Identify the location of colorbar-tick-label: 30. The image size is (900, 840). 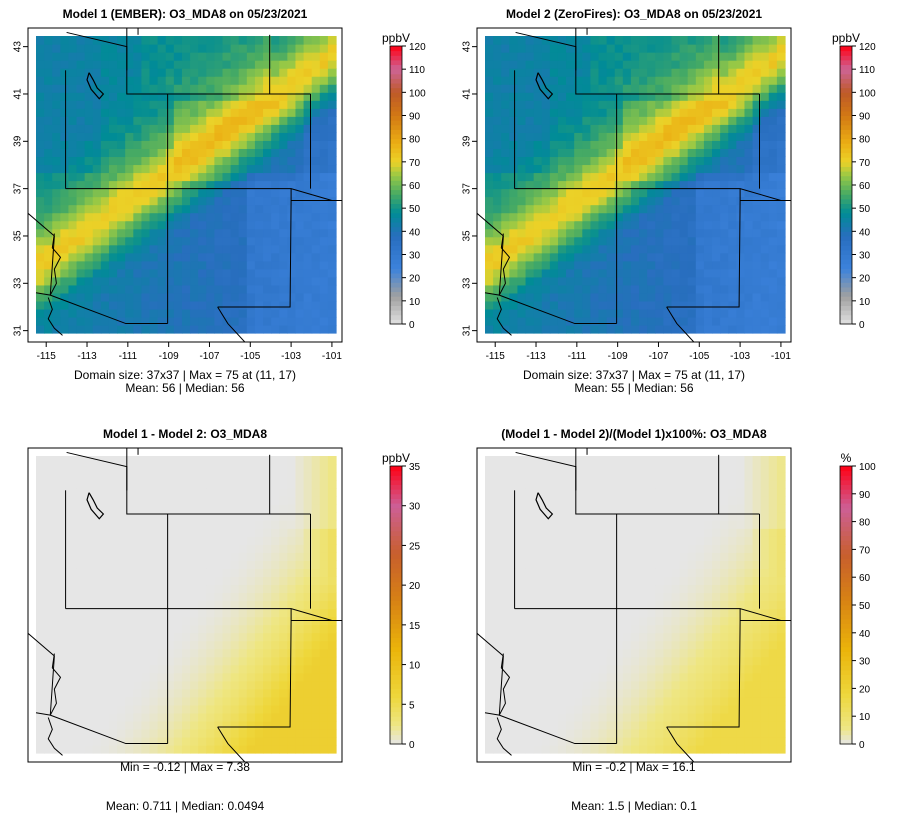
(415, 256).